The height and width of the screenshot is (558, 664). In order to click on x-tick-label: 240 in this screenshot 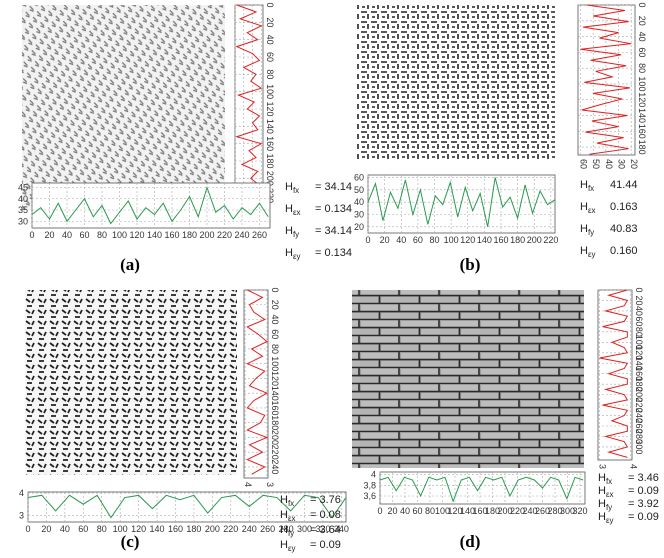, I will do `click(249, 529)`.